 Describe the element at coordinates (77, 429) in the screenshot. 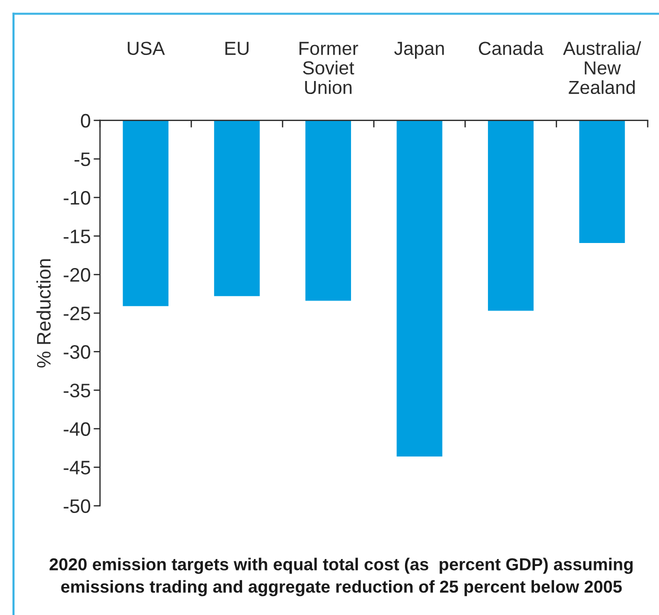

I see `y-tick-label: -40` at that location.